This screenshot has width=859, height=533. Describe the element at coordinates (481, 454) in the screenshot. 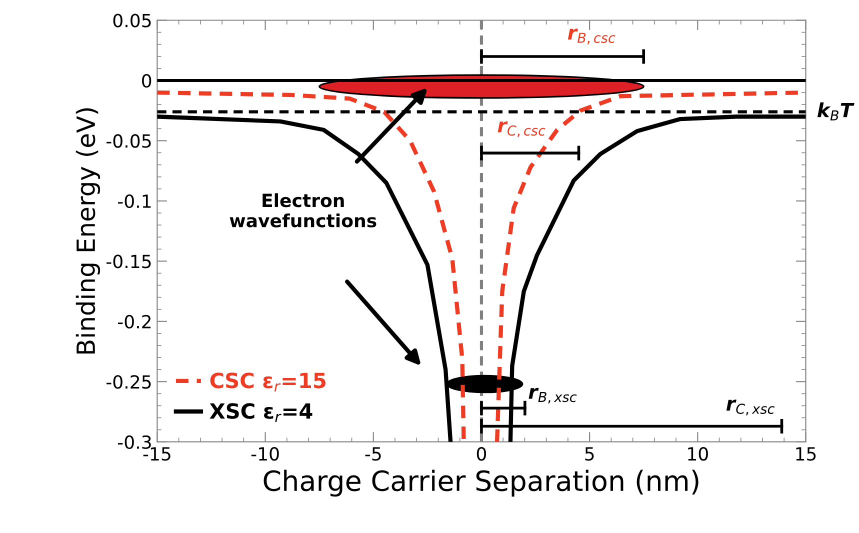

I see `x-tick-label: 0` at that location.